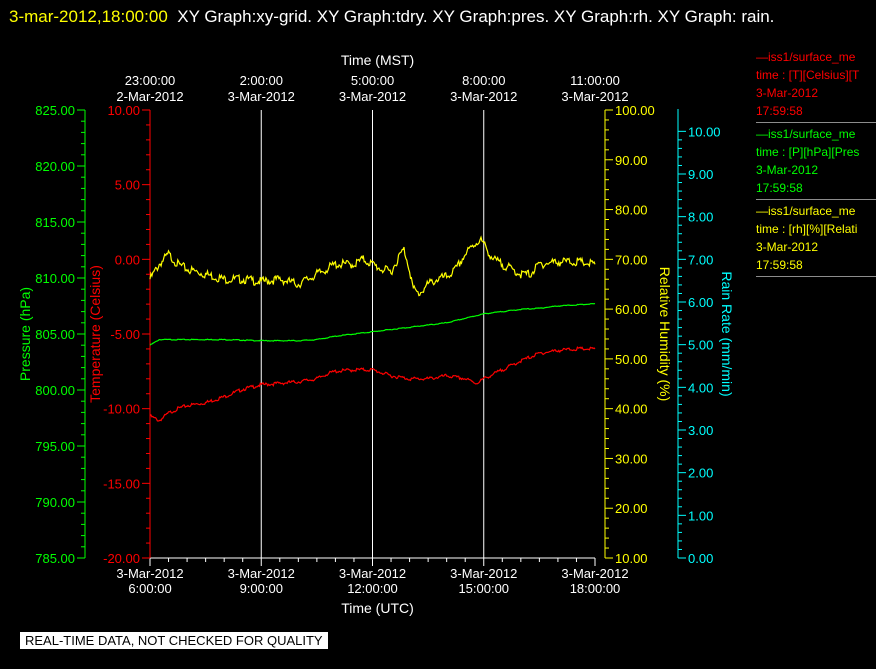  Describe the element at coordinates (700, 515) in the screenshot. I see `rain-tick-label: 1.00` at that location.